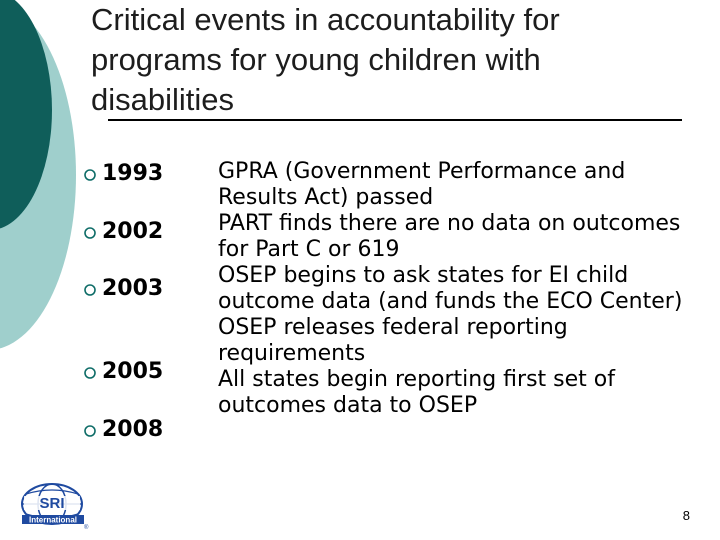  Describe the element at coordinates (133, 288) in the screenshot. I see `event-year: 2003` at that location.